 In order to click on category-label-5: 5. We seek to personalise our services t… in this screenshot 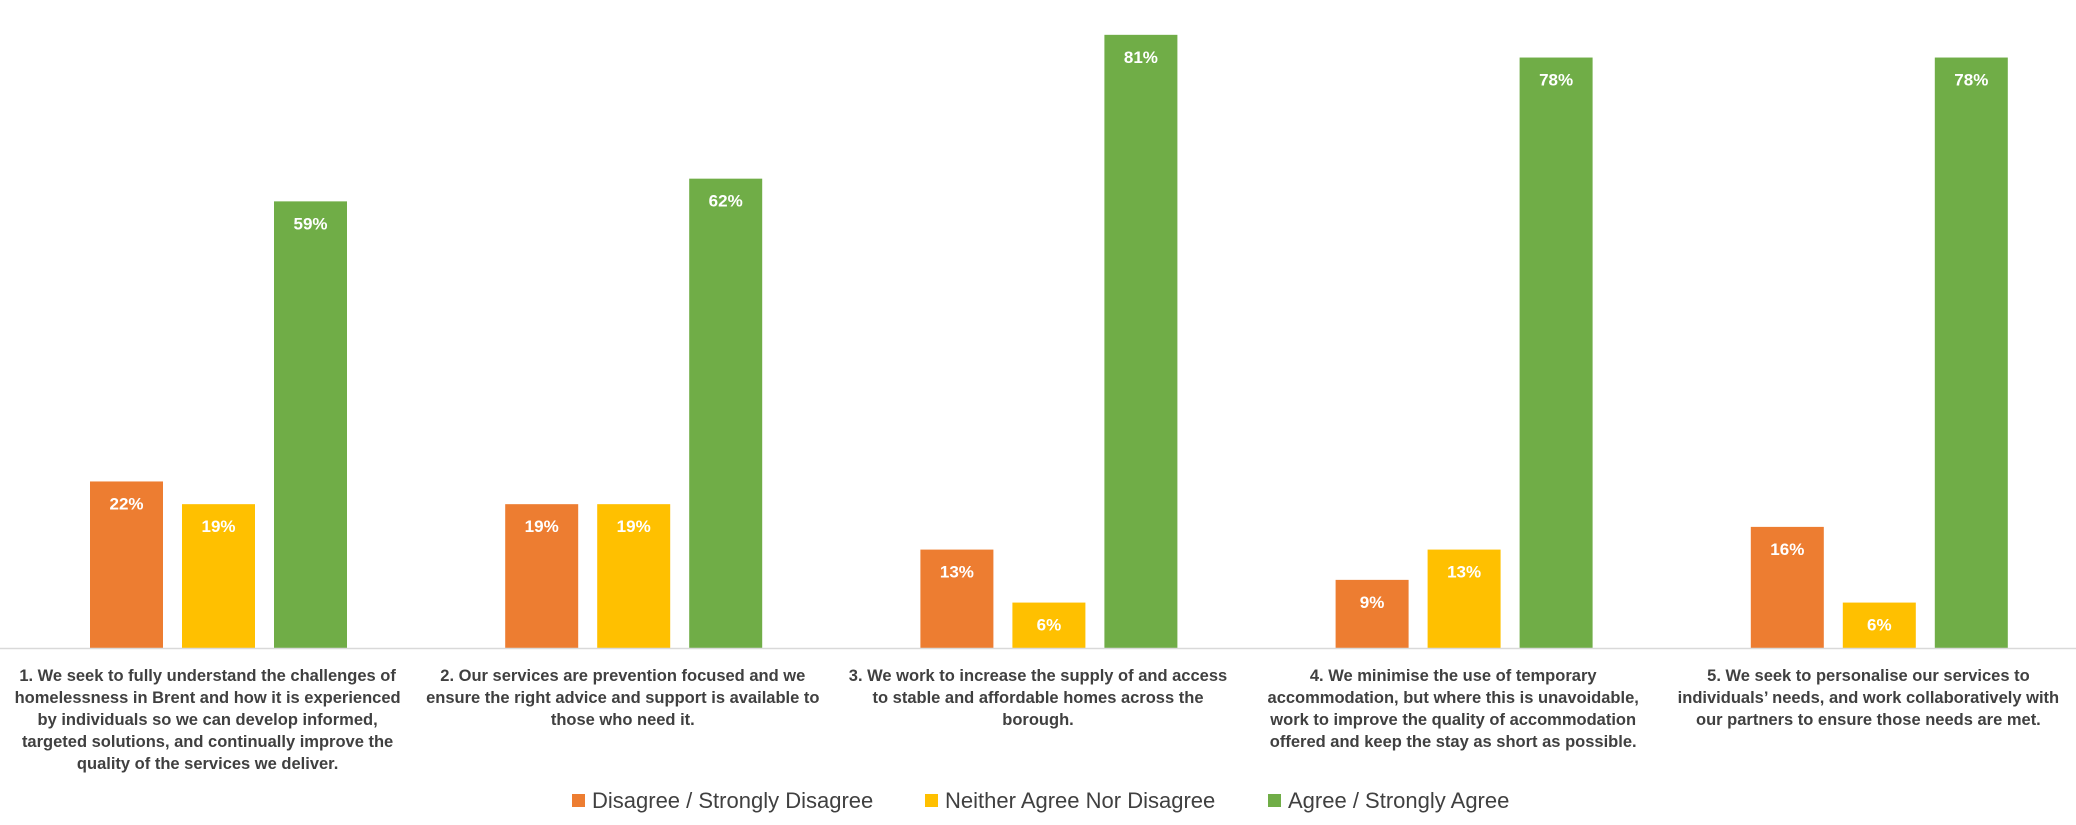, I will do `click(1868, 698)`.